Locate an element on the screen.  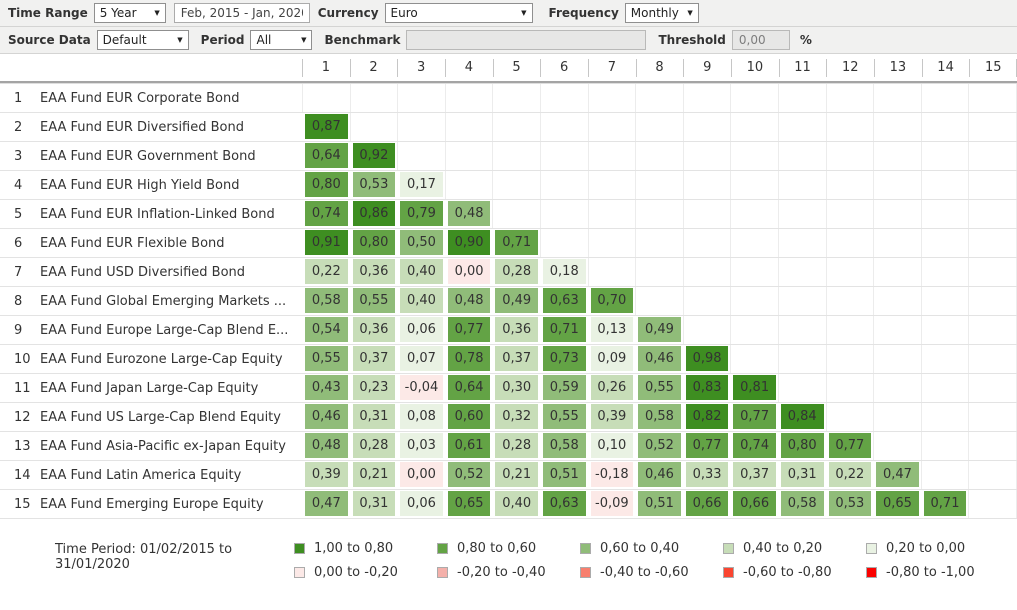
correlation-value: 0,60 is located at coordinates (469, 416).